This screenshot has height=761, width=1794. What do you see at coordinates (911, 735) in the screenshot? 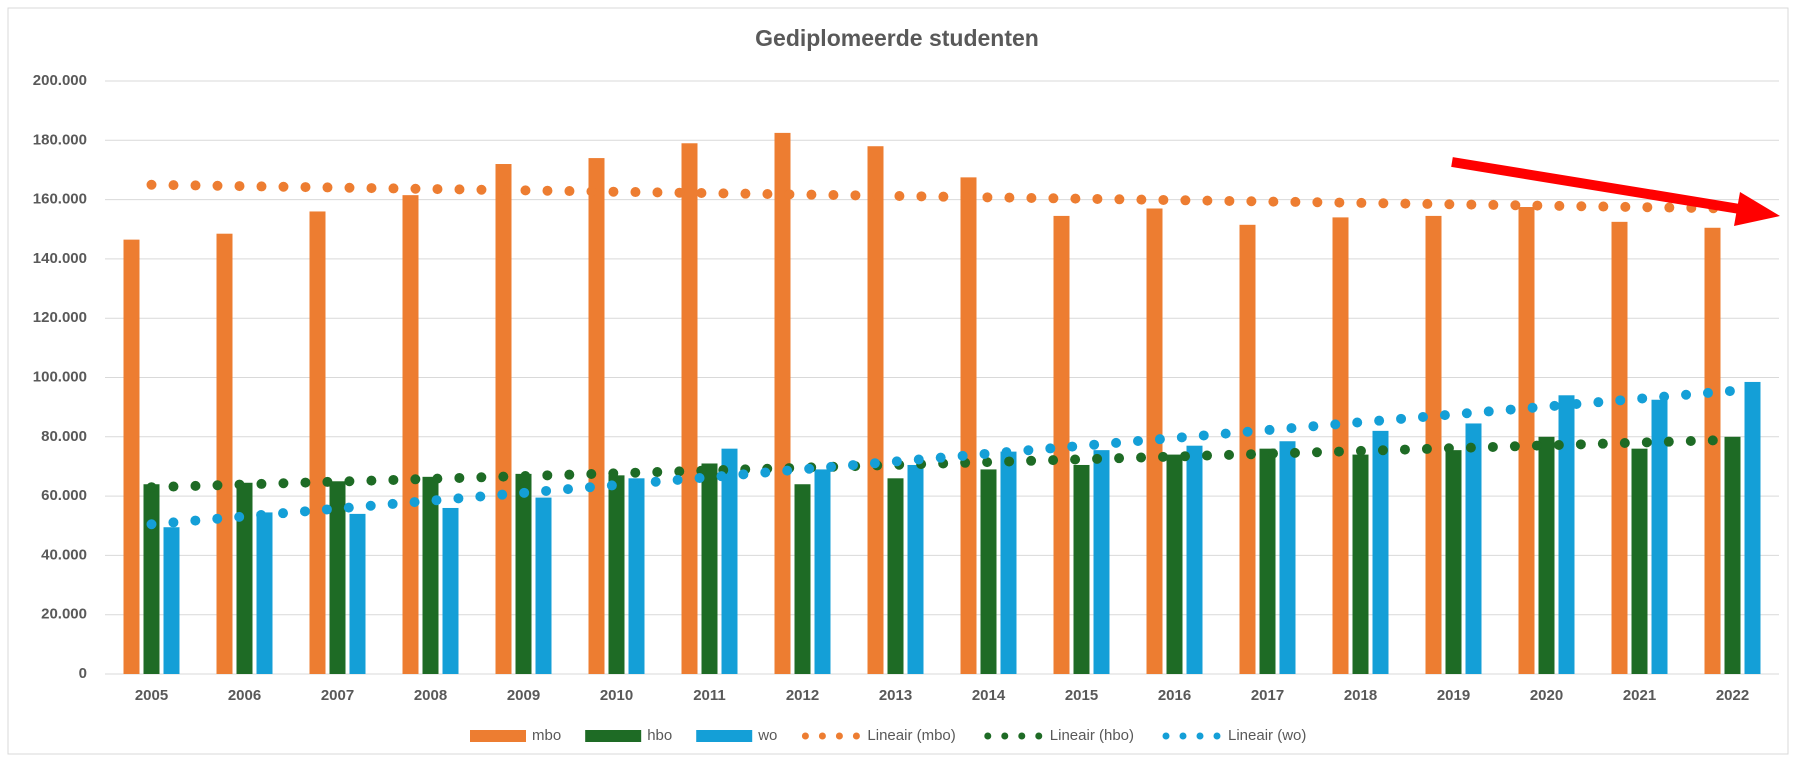
I see `legend-label: Lineair (mbo)` at bounding box center [911, 735].